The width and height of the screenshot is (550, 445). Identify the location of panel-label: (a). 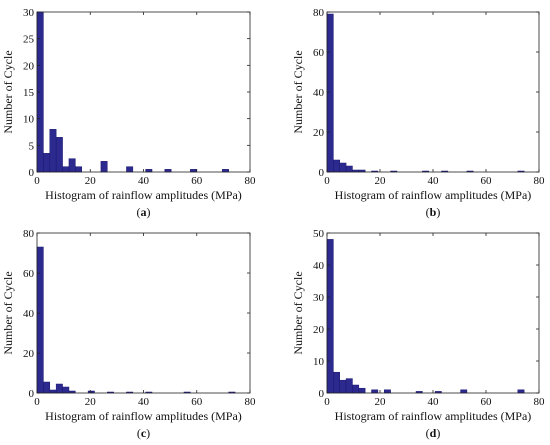
(144, 212).